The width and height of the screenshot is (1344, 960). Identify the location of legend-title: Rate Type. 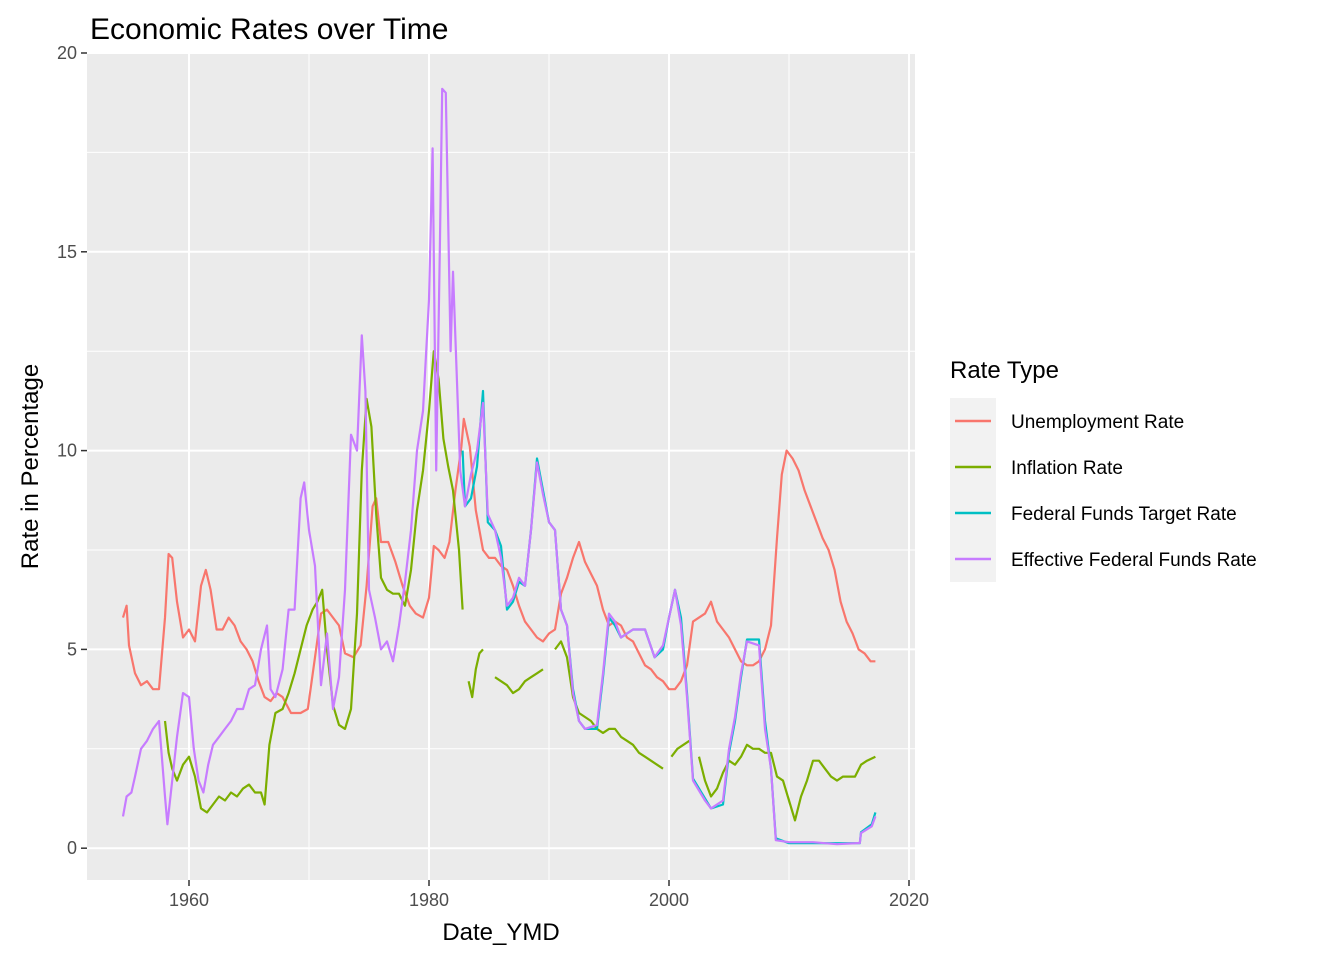
(1004, 370).